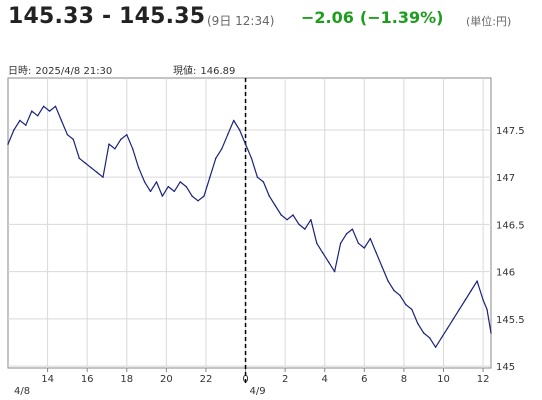  I want to click on price-readout: 現値: 146.89, so click(204, 69).